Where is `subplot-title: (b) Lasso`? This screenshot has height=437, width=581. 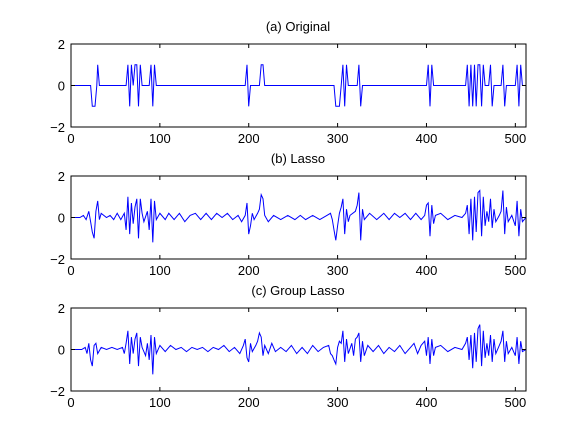 subplot-title: (b) Lasso is located at coordinates (298, 158).